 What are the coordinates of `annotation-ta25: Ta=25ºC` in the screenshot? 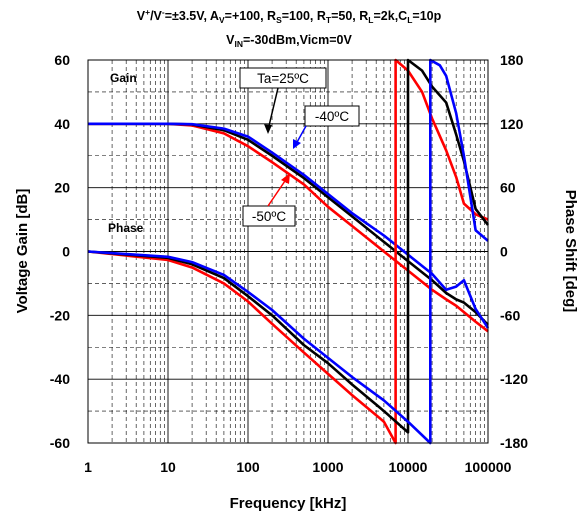 It's located at (283, 100).